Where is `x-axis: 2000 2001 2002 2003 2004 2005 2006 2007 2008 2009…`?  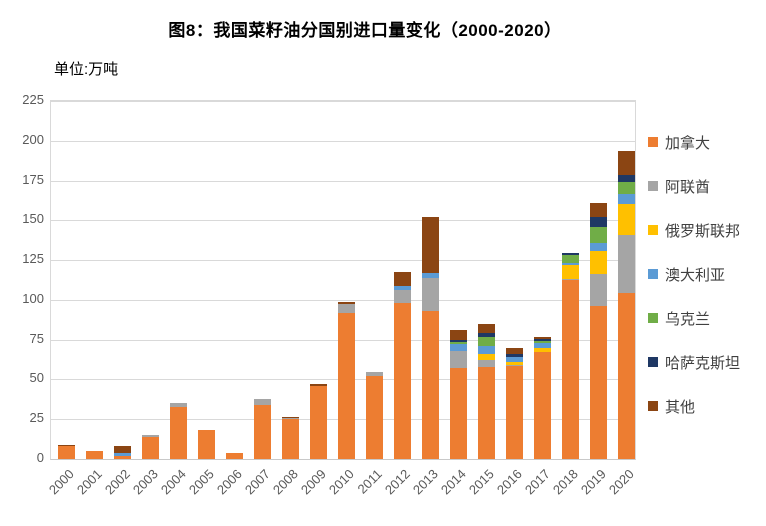 x-axis: 2000 2001 2002 2003 2004 2005 2006 2007 2008 2009… is located at coordinates (343, 492).